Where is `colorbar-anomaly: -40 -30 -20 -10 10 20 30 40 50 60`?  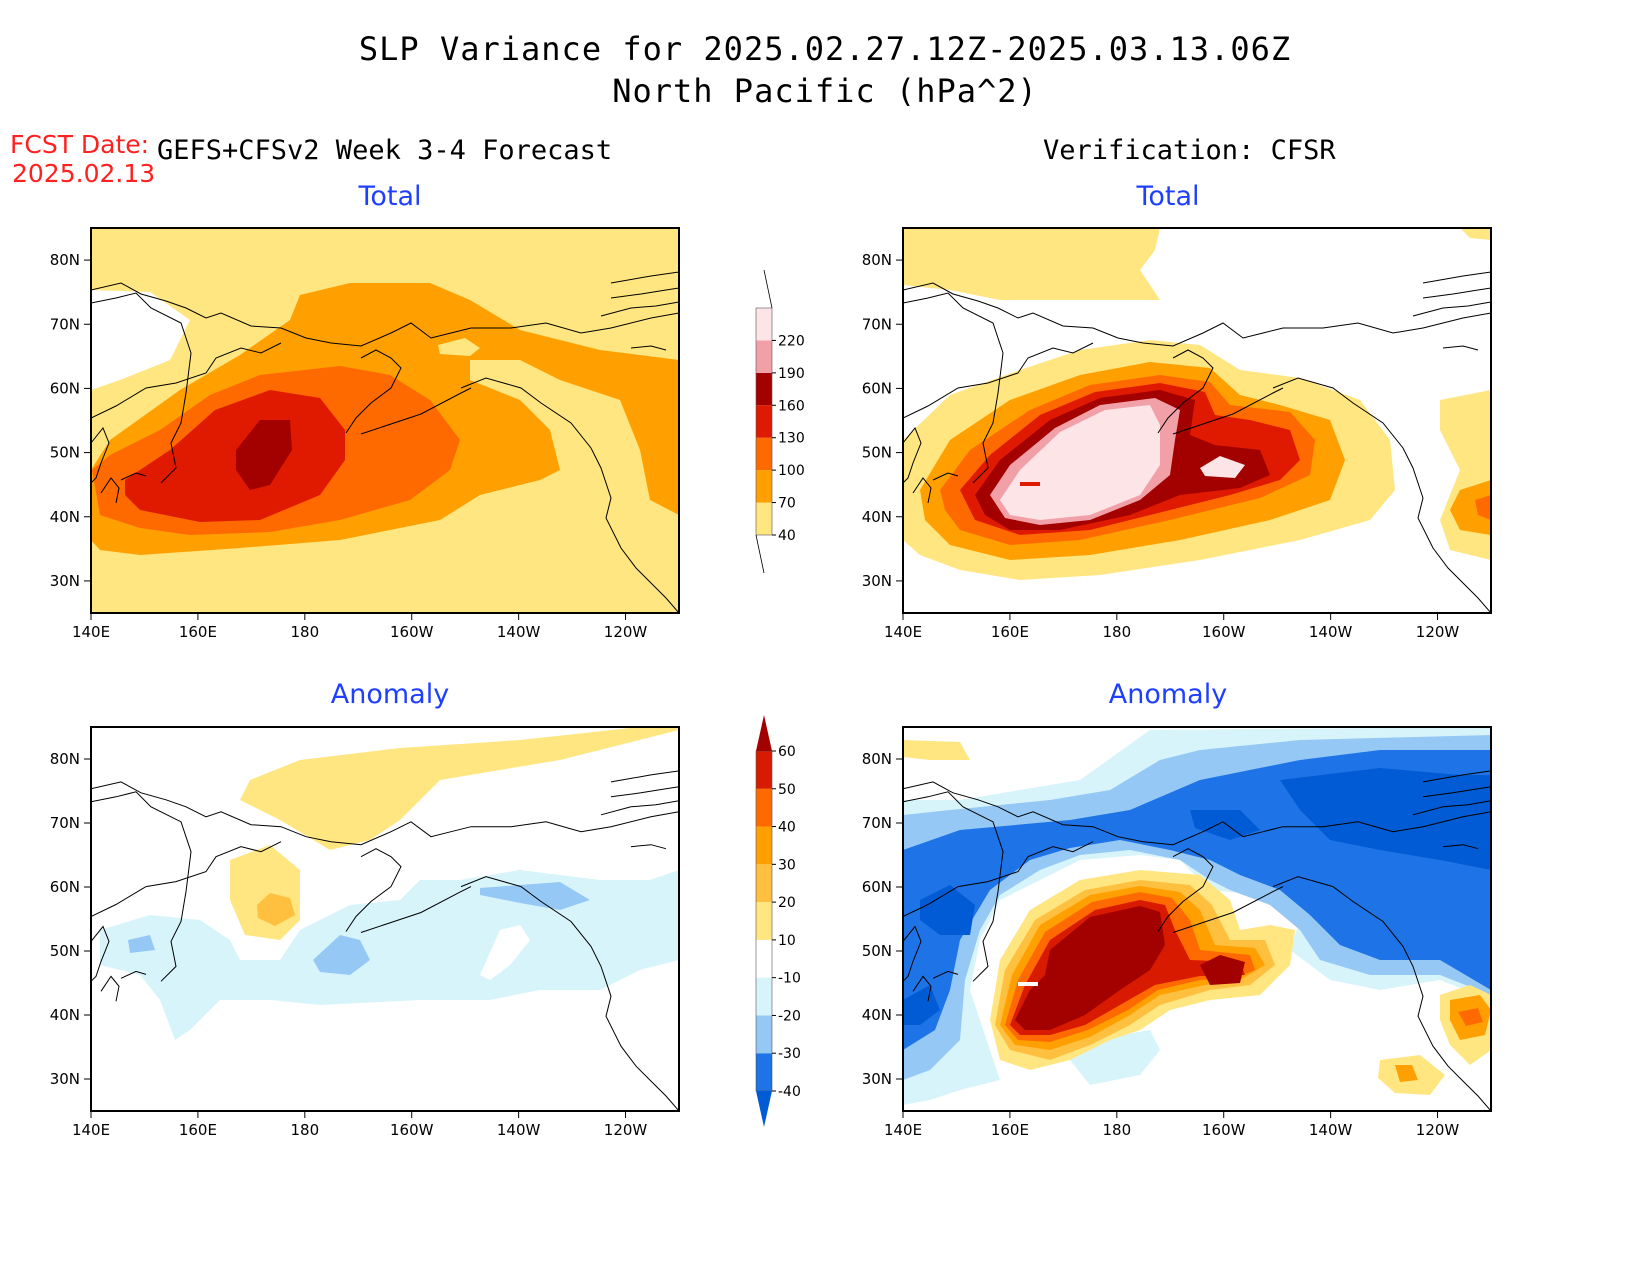 colorbar-anomaly: -40 -30 -20 -10 10 20 30 40 50 60 is located at coordinates (778, 921).